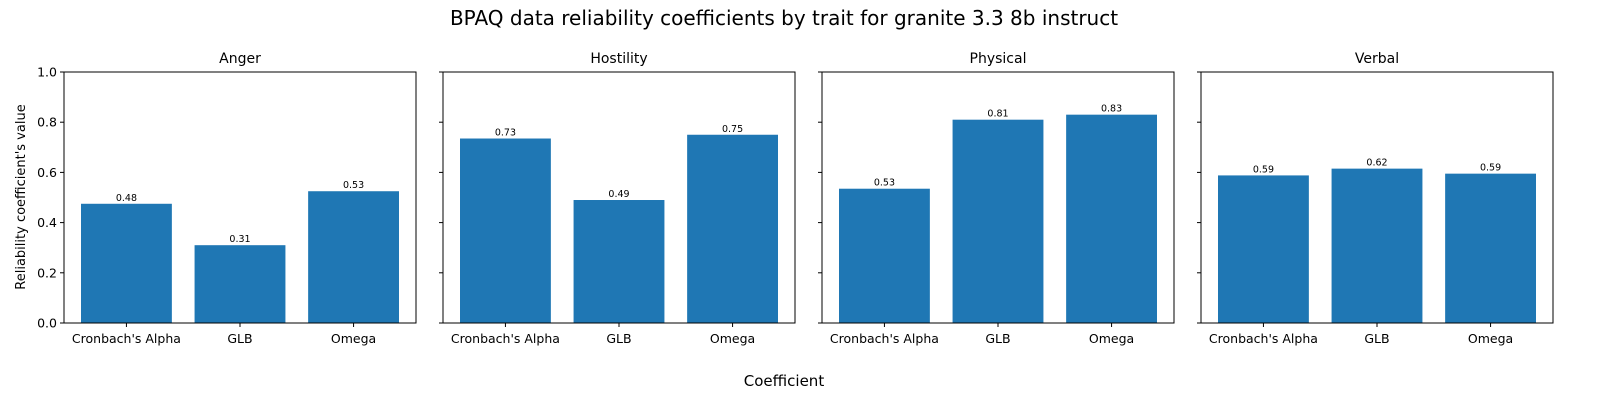  I want to click on y-tick-label: 0.8, so click(47, 122).